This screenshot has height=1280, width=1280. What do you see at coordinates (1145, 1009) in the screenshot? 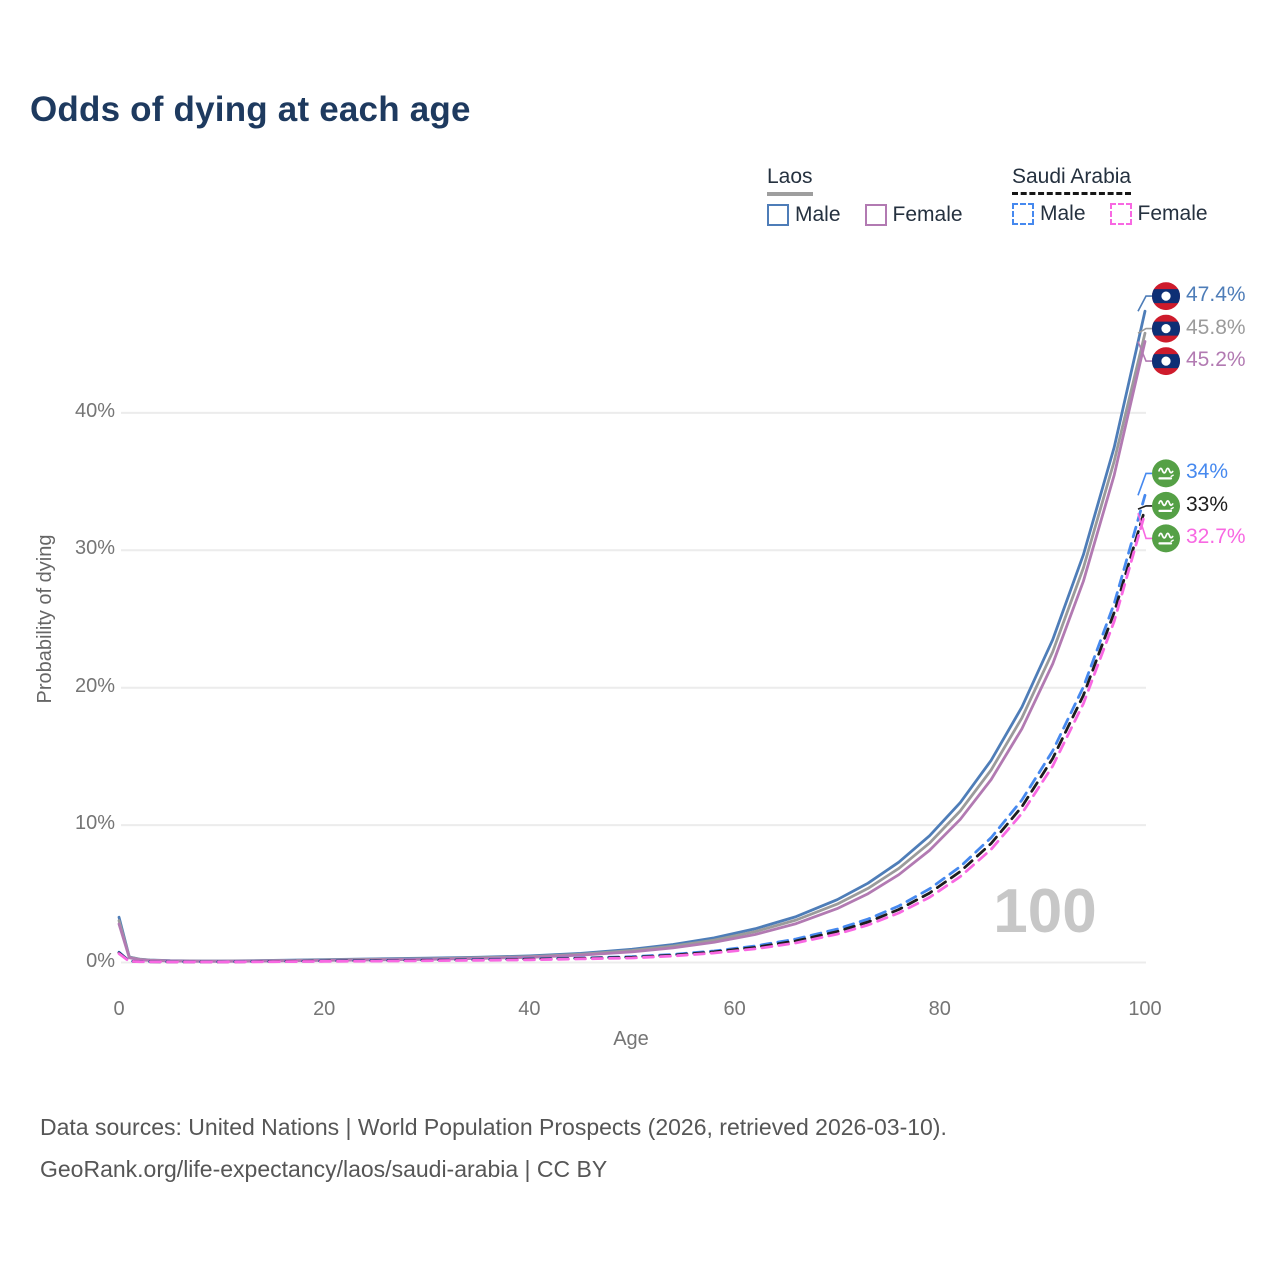
I see `x-tick-label-100: 100` at bounding box center [1145, 1009].